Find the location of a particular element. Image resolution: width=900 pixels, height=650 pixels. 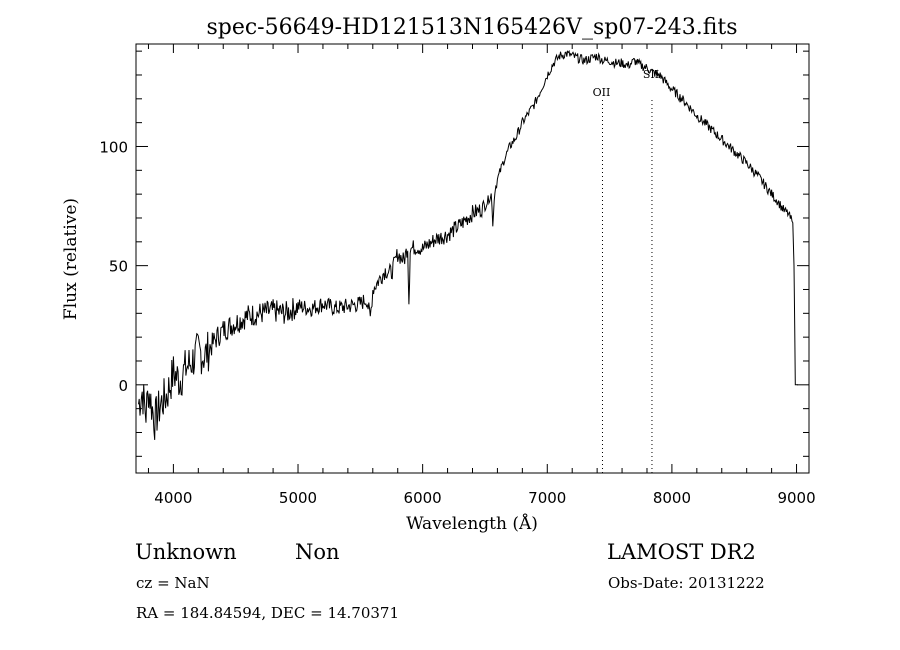

spectral-class: Unknown is located at coordinates (186, 552).